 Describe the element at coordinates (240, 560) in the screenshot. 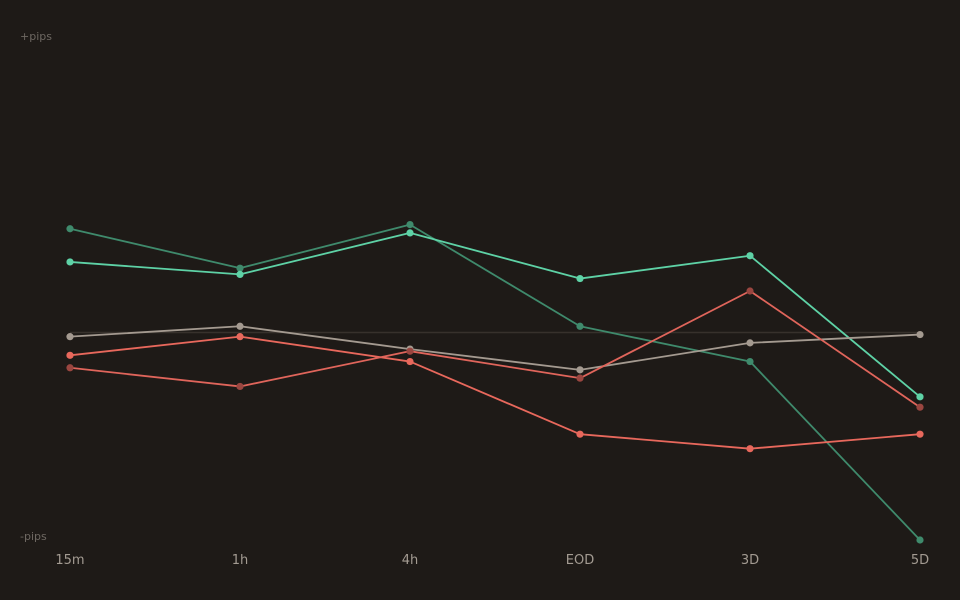

I see `x-tick-label: 1h` at that location.